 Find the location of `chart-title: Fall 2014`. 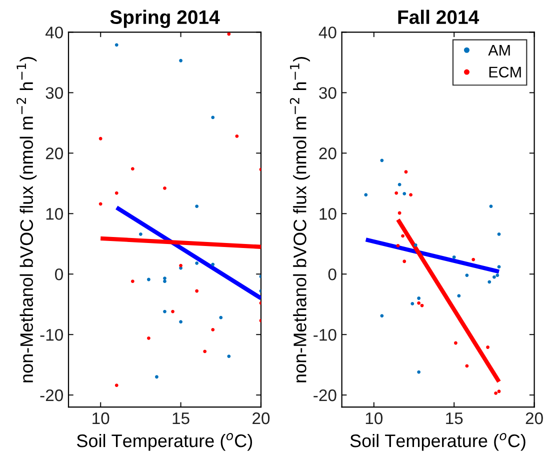

chart-title: Fall 2014 is located at coordinates (439, 17).